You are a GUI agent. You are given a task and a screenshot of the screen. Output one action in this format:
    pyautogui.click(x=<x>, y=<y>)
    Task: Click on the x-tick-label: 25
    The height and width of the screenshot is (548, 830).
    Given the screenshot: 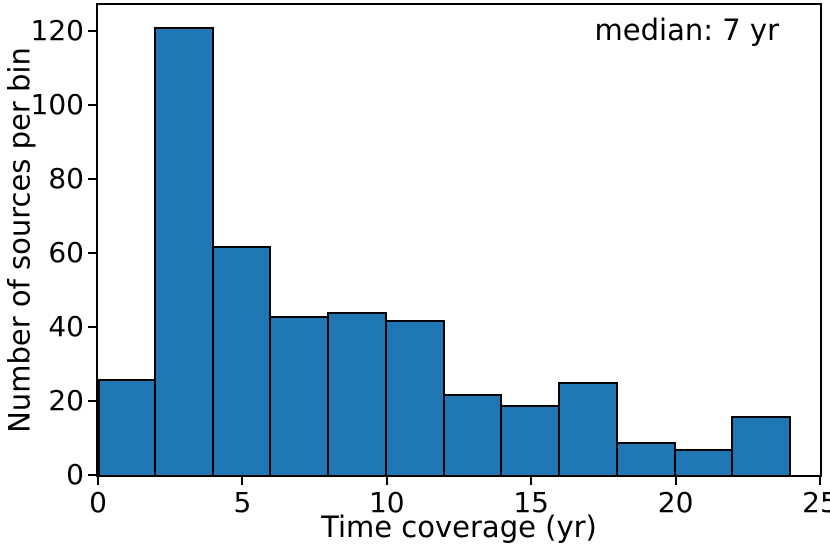 What is the action you would take?
    pyautogui.click(x=816, y=502)
    